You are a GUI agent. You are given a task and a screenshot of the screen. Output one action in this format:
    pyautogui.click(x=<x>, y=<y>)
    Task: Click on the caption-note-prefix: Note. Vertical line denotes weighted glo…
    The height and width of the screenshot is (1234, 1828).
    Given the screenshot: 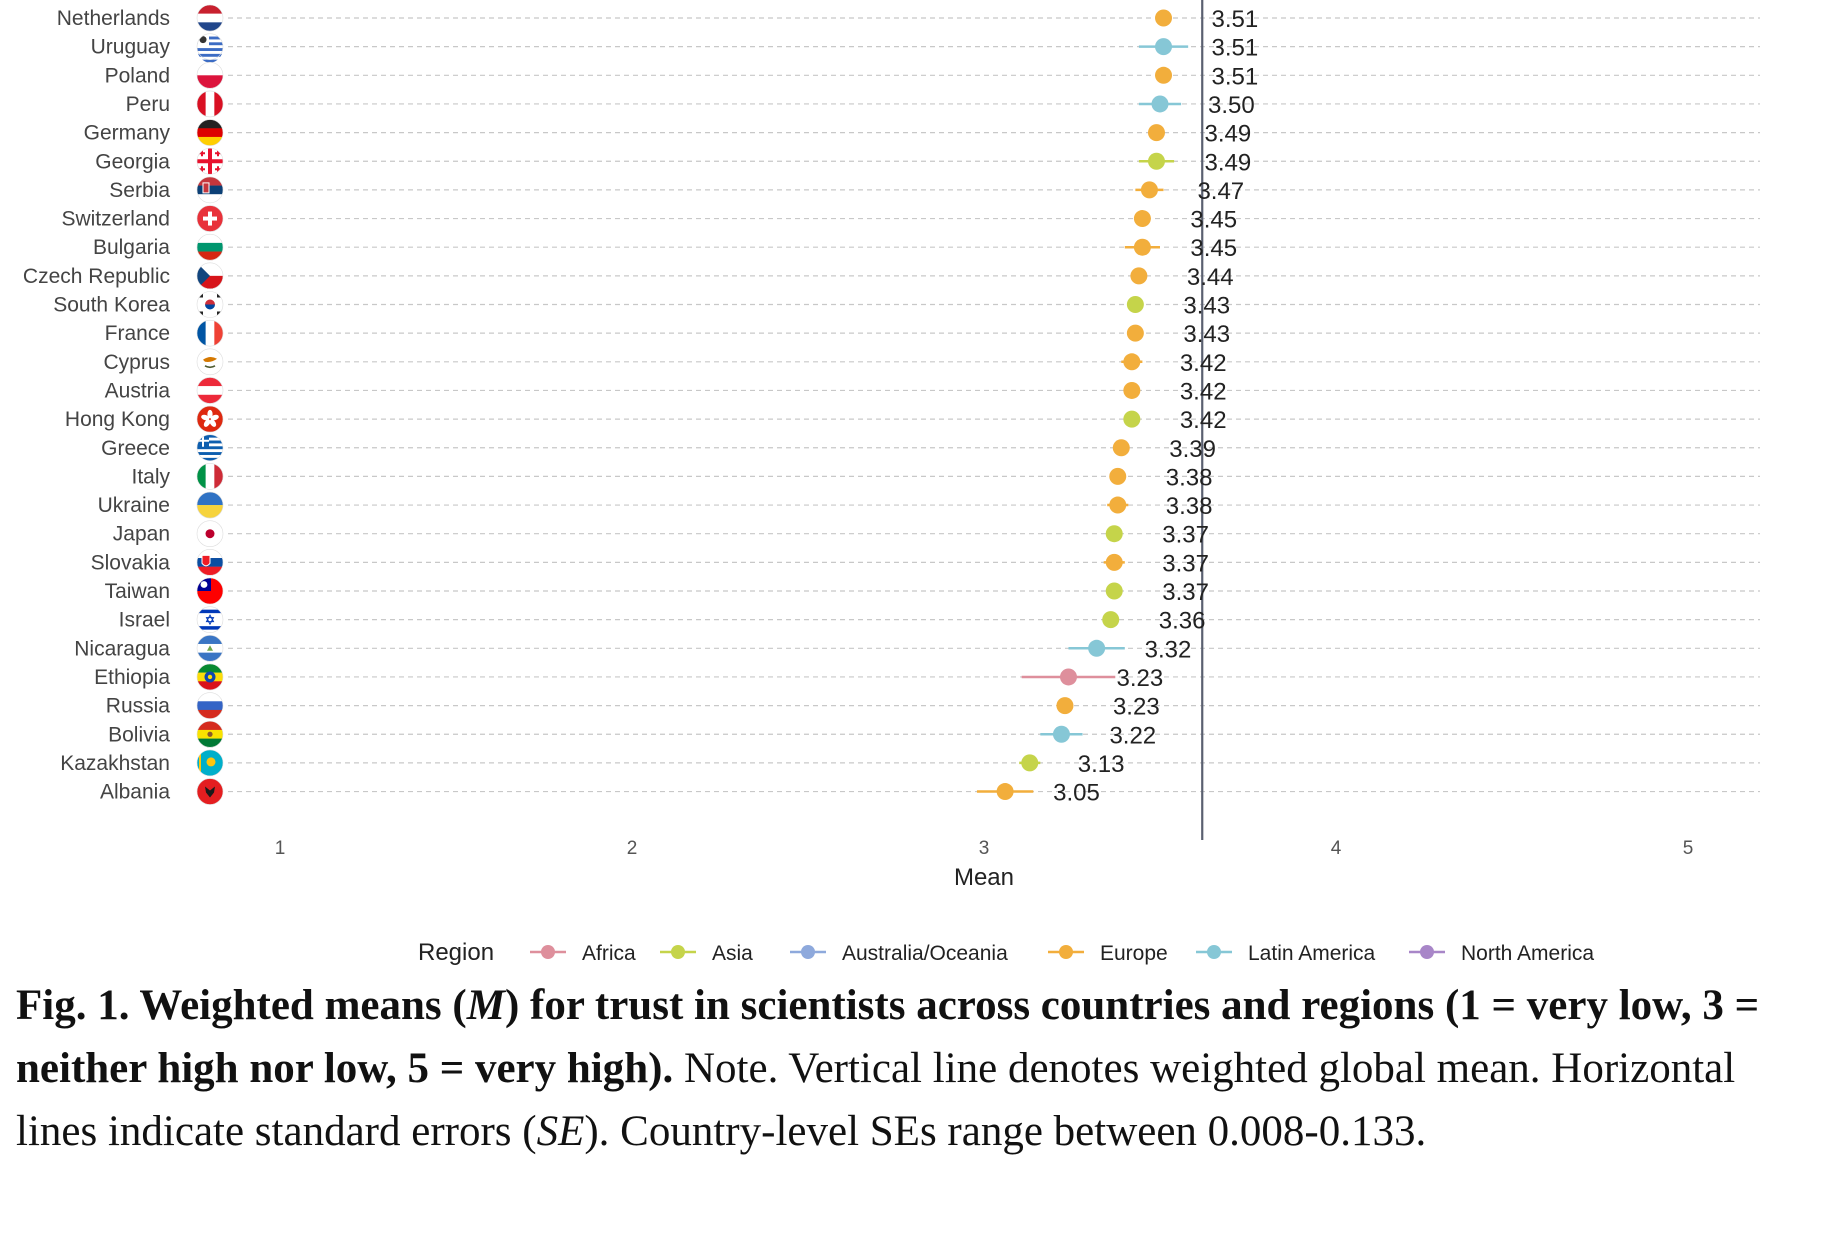 What is the action you would take?
    pyautogui.click(x=876, y=1100)
    